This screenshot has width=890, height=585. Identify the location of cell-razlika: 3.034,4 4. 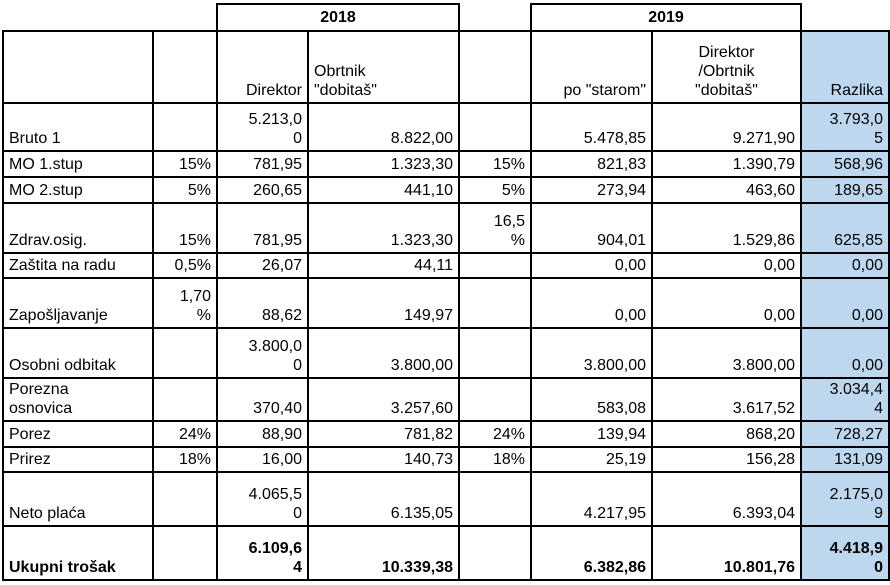
(845, 399).